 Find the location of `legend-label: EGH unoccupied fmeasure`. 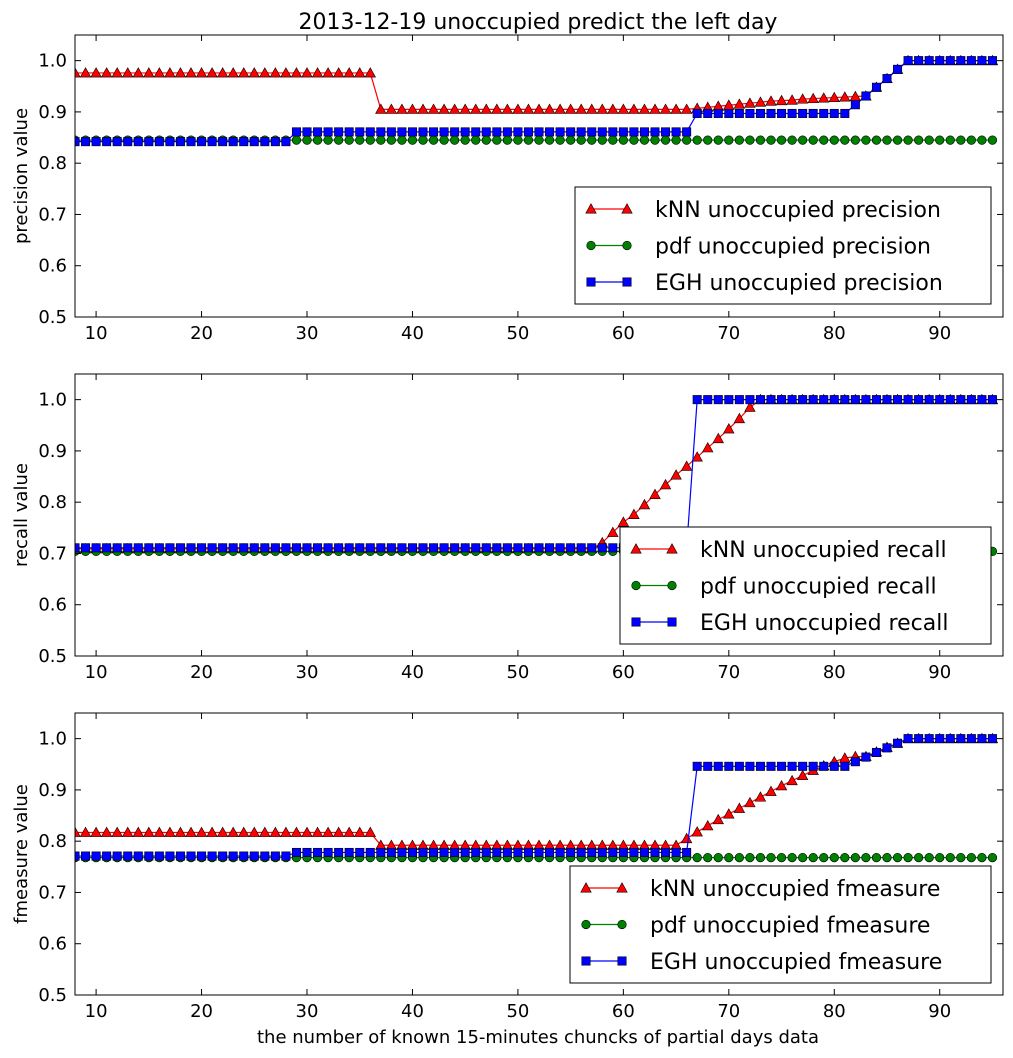

legend-label: EGH unoccupied fmeasure is located at coordinates (796, 962).